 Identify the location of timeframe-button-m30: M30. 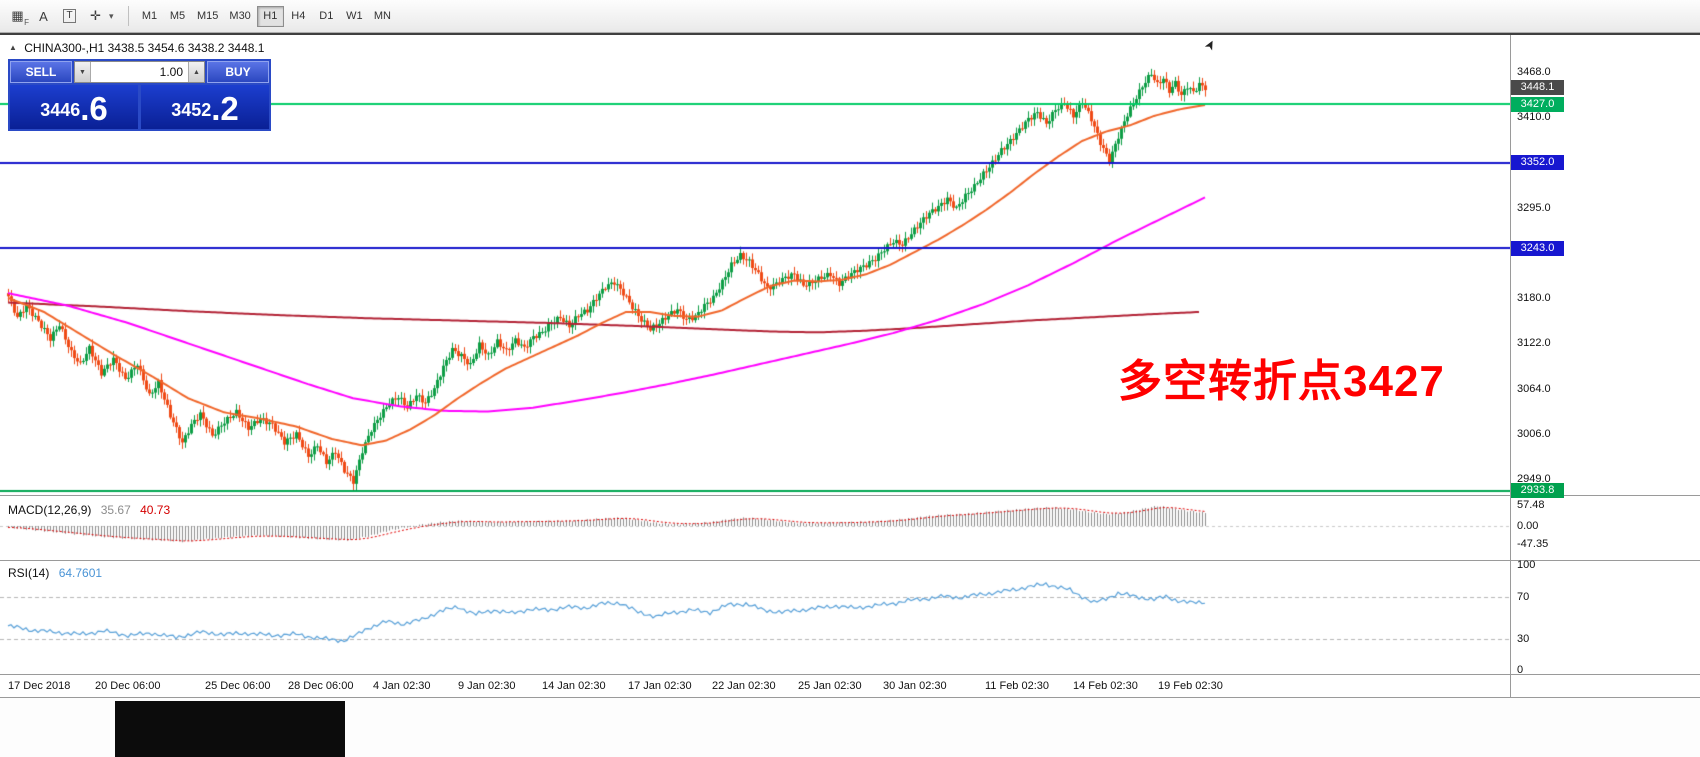
(240, 16).